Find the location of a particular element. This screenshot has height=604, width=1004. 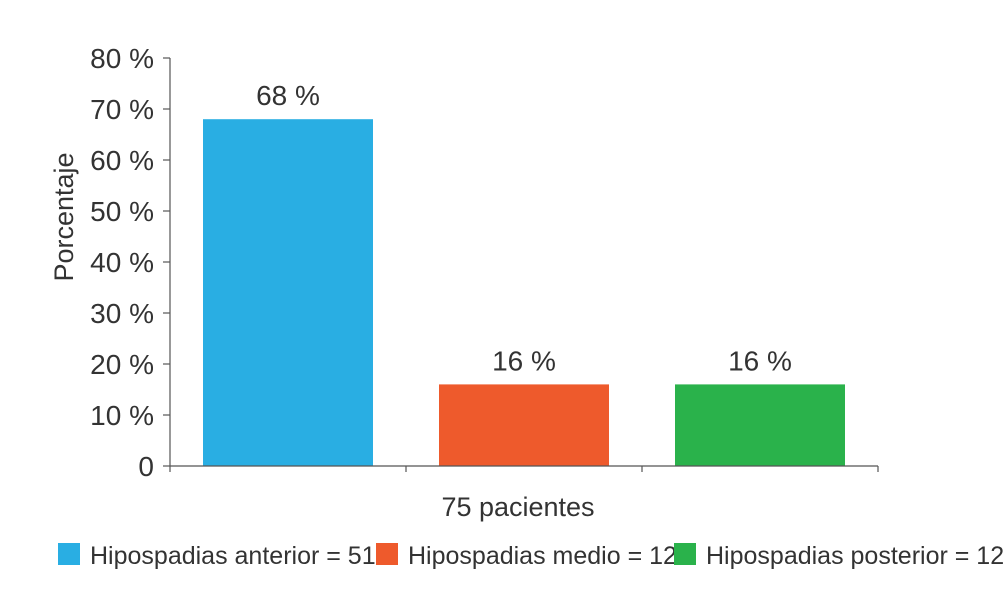

y-tick-label: 20 % is located at coordinates (122, 364).